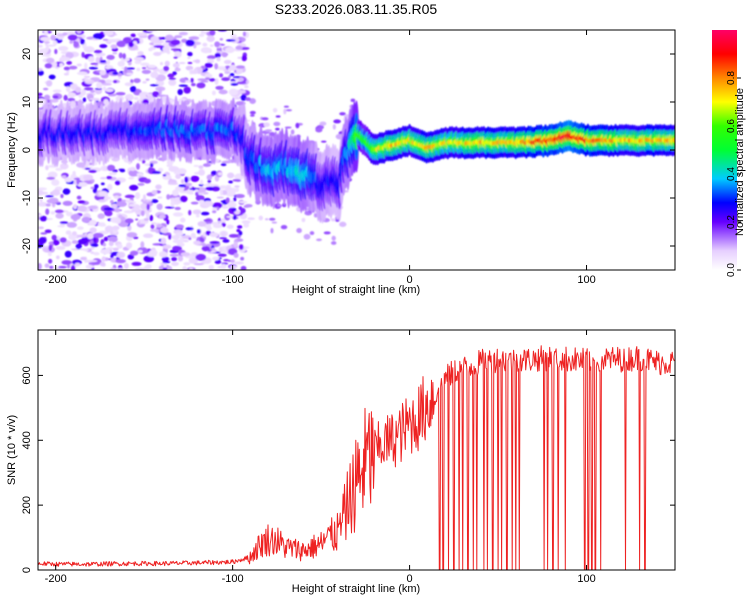 The image size is (750, 600). I want to click on colorbar-label: Normalized spectral amplitude, so click(740, 162).